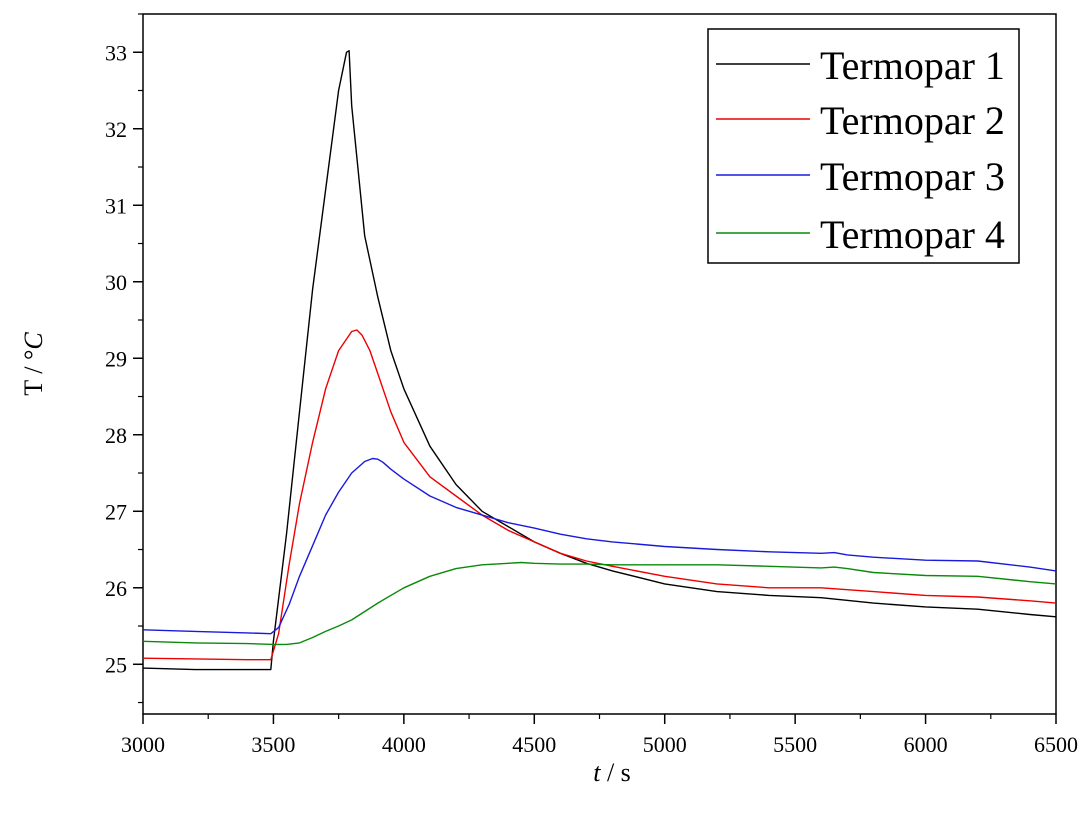 The height and width of the screenshot is (815, 1086). I want to click on y-axis-title-plain: T / °, so click(33, 373).